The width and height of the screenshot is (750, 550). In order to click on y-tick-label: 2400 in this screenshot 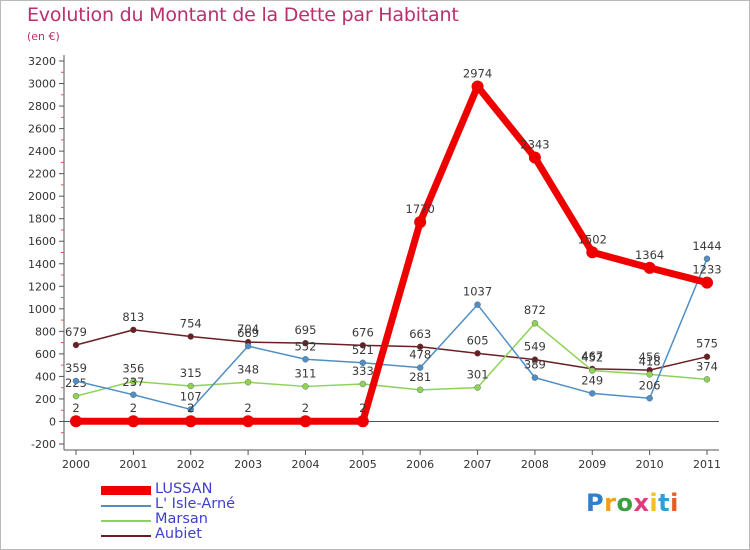, I will do `click(42, 151)`.